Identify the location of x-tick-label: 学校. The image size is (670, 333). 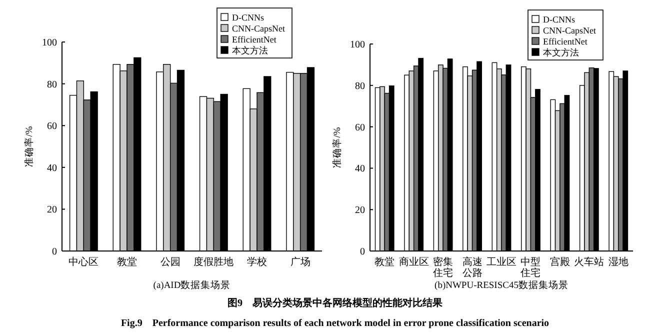
(257, 262).